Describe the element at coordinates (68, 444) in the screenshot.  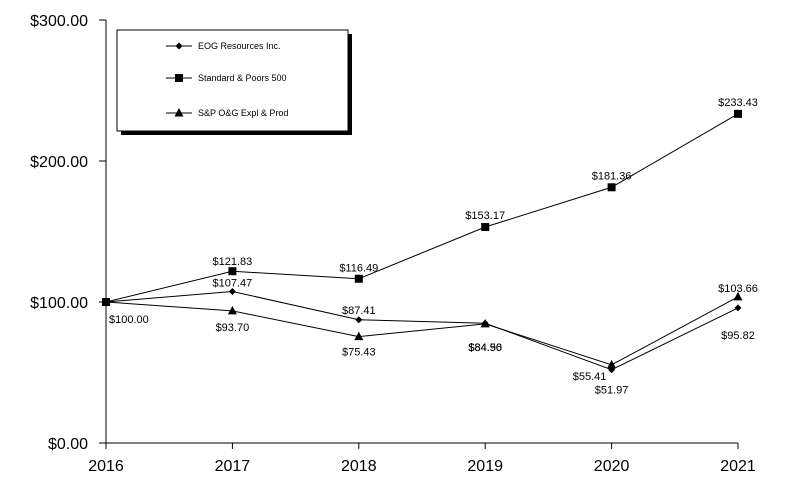
I see `y-tick-label: $0.00` at that location.